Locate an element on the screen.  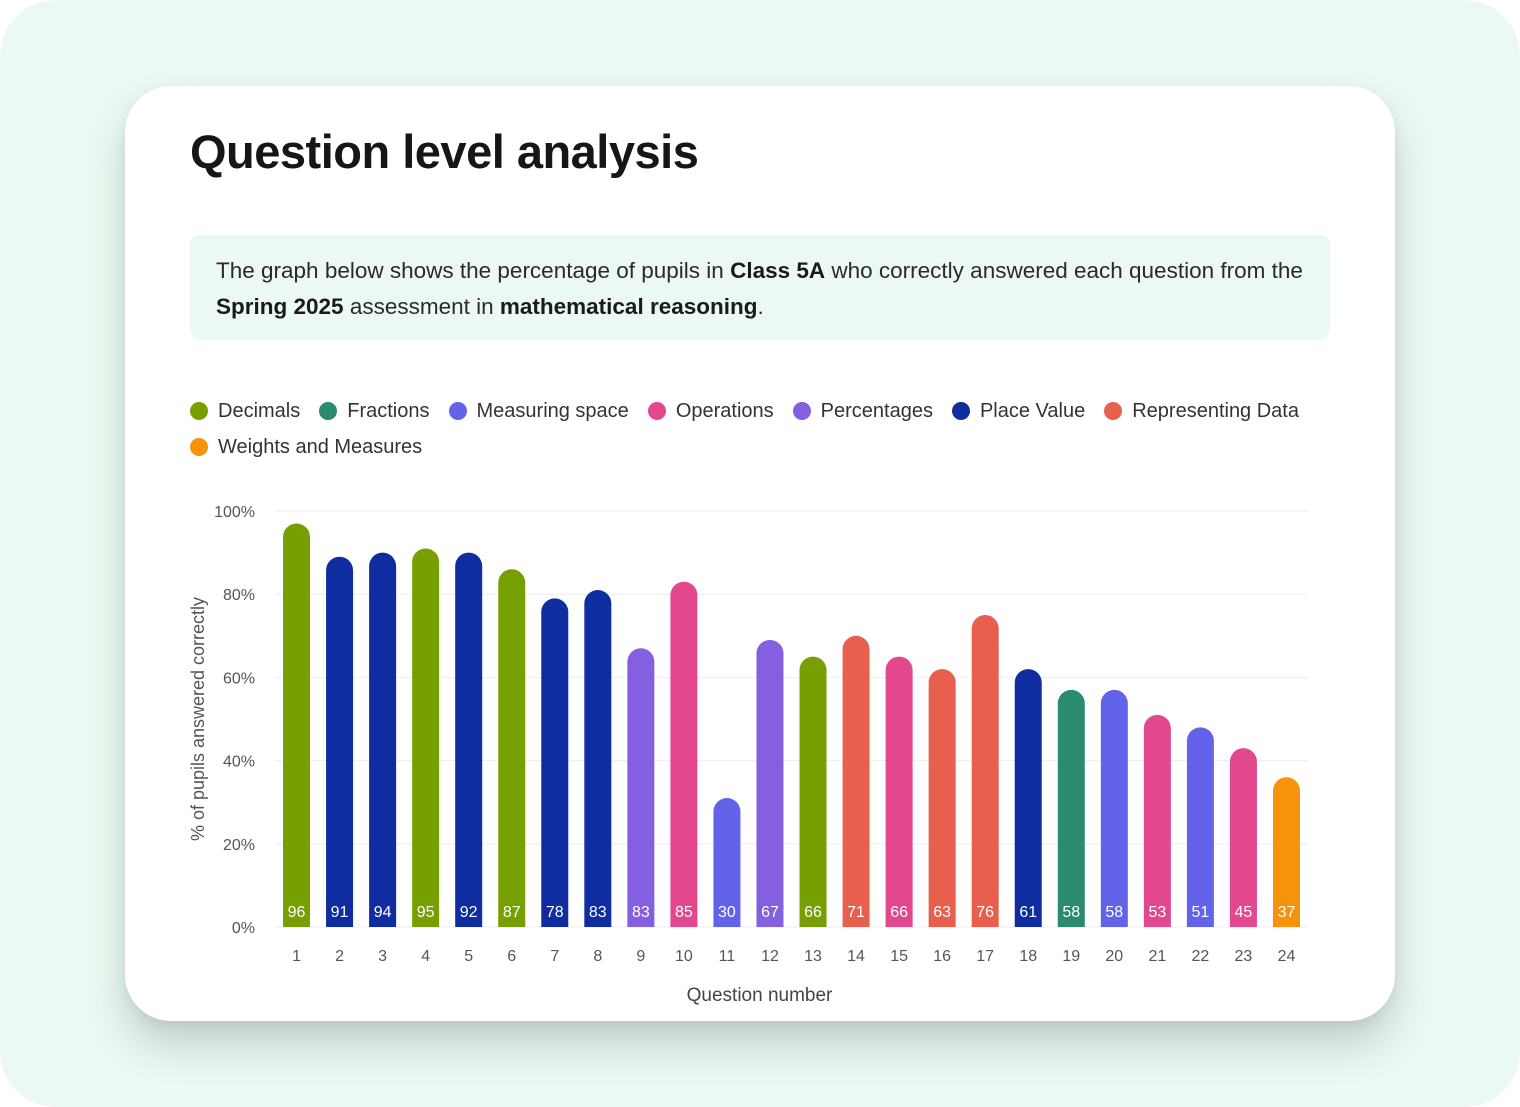
x-tick-label: 2 is located at coordinates (339, 956).